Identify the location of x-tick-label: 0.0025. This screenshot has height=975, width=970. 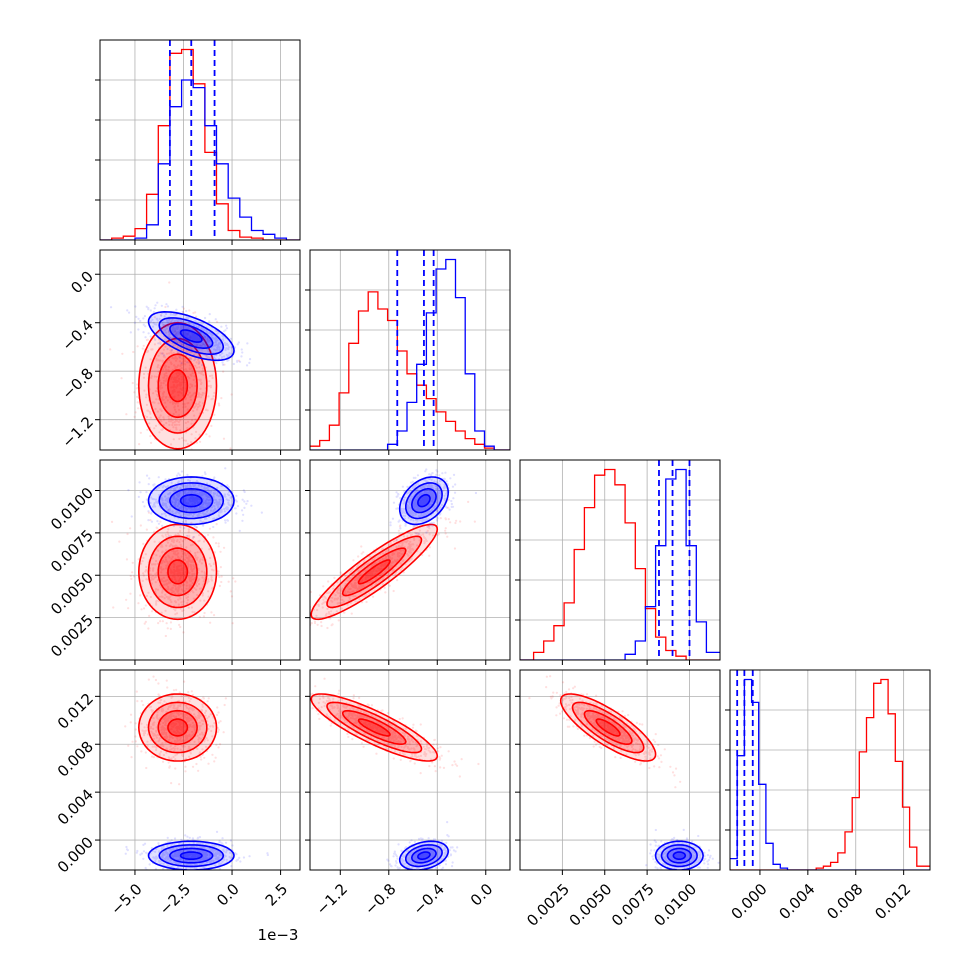
(548, 905).